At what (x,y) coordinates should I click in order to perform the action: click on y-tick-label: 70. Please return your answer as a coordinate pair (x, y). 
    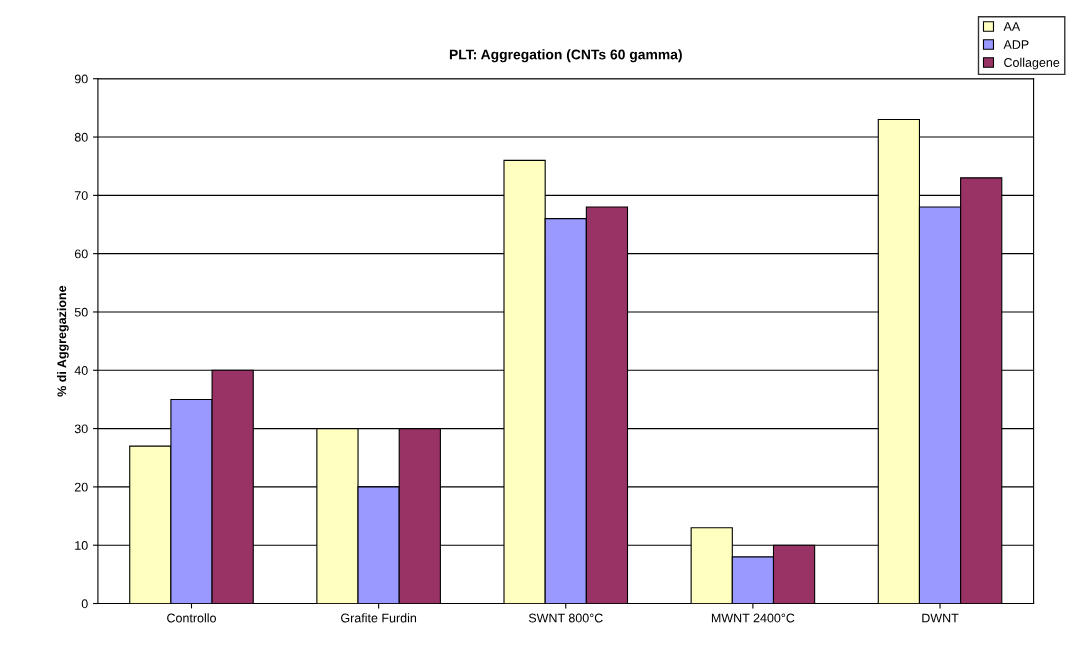
    Looking at the image, I should click on (81, 195).